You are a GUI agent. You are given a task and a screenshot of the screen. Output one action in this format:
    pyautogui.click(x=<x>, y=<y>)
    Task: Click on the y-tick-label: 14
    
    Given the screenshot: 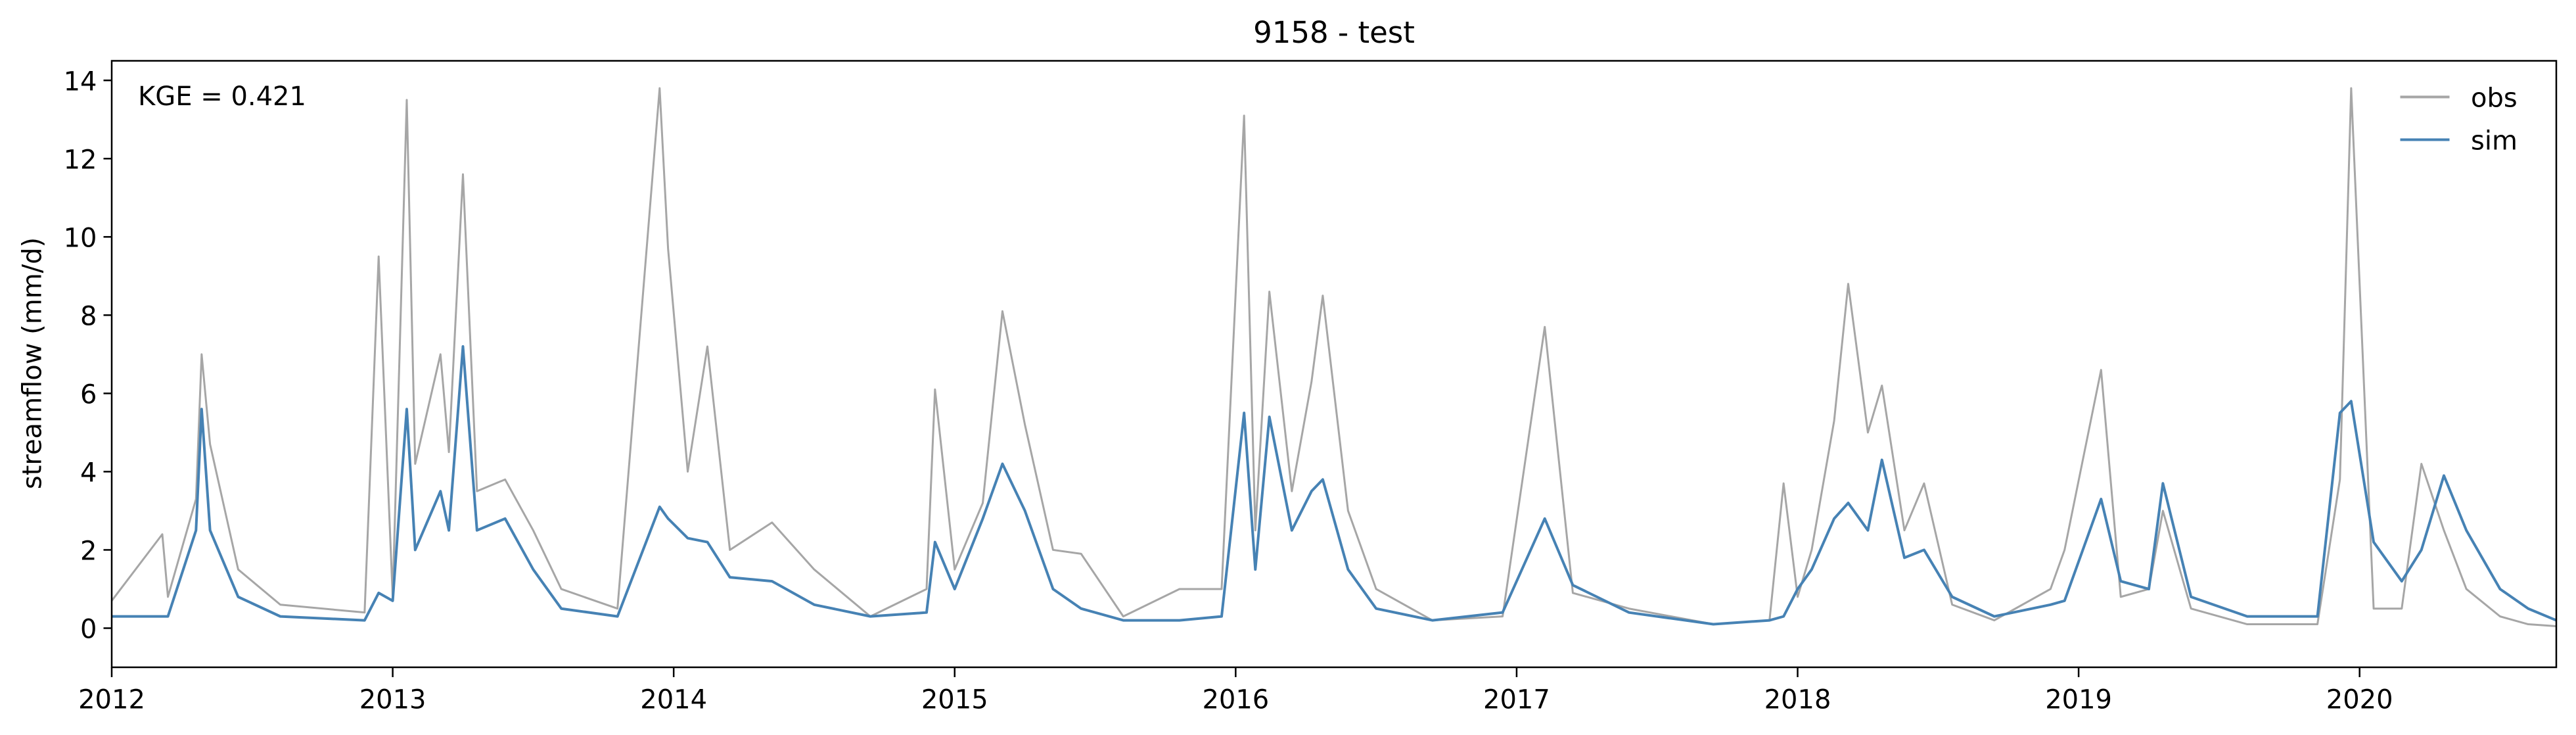 What is the action you would take?
    pyautogui.click(x=81, y=81)
    